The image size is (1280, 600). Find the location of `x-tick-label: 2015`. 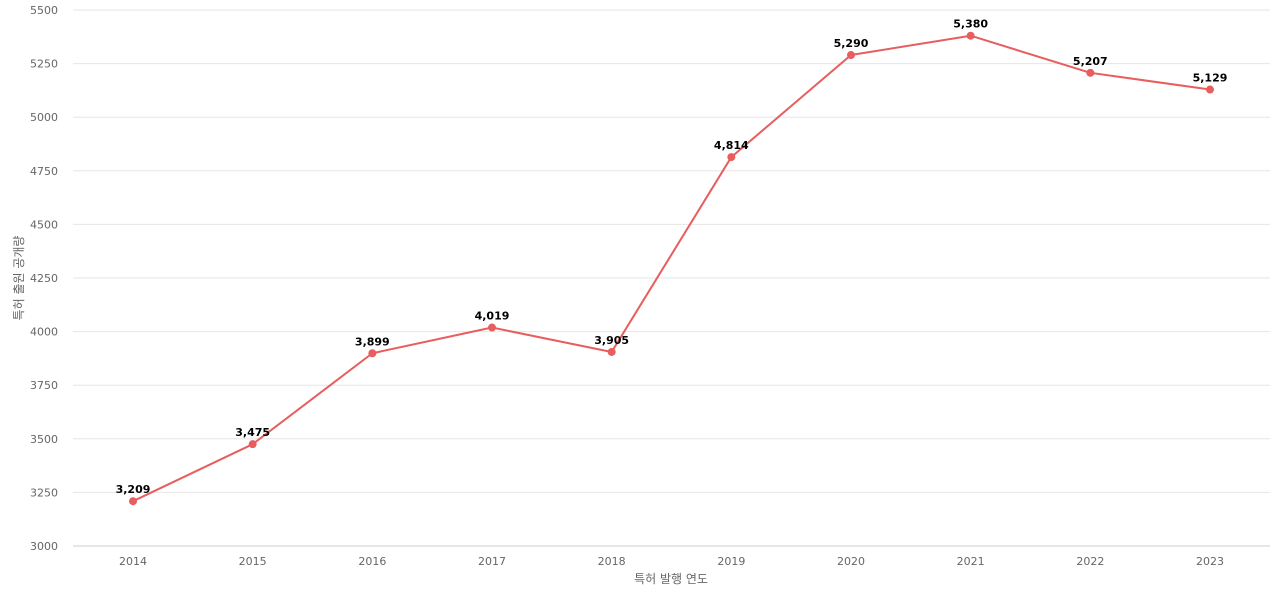

x-tick-label: 2015 is located at coordinates (253, 561).